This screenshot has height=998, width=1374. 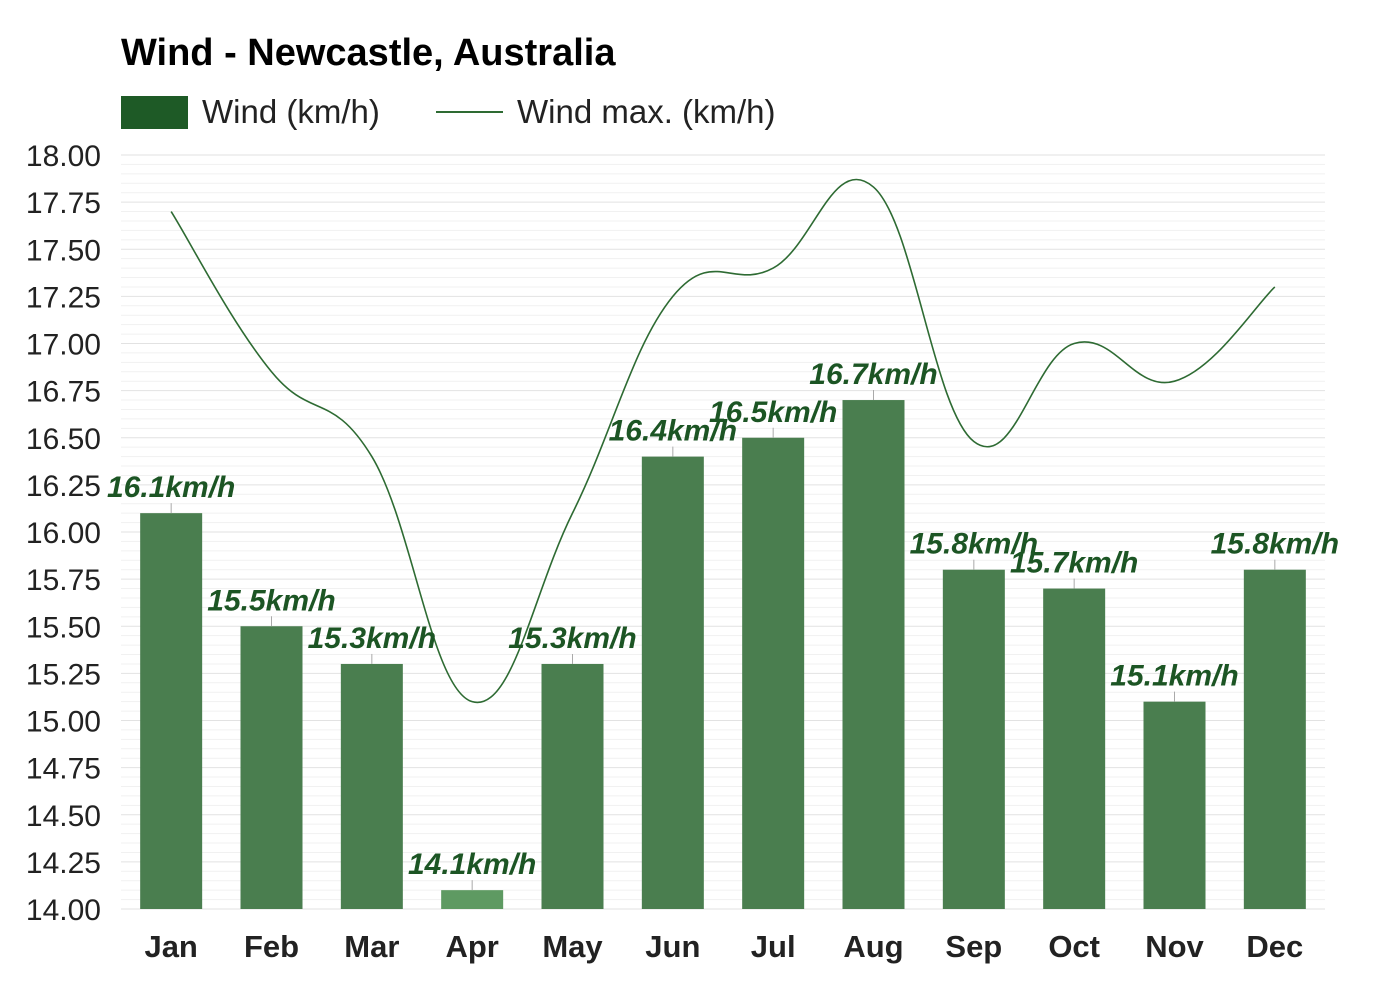 I want to click on y-tick-label: 18.00, so click(x=63, y=156).